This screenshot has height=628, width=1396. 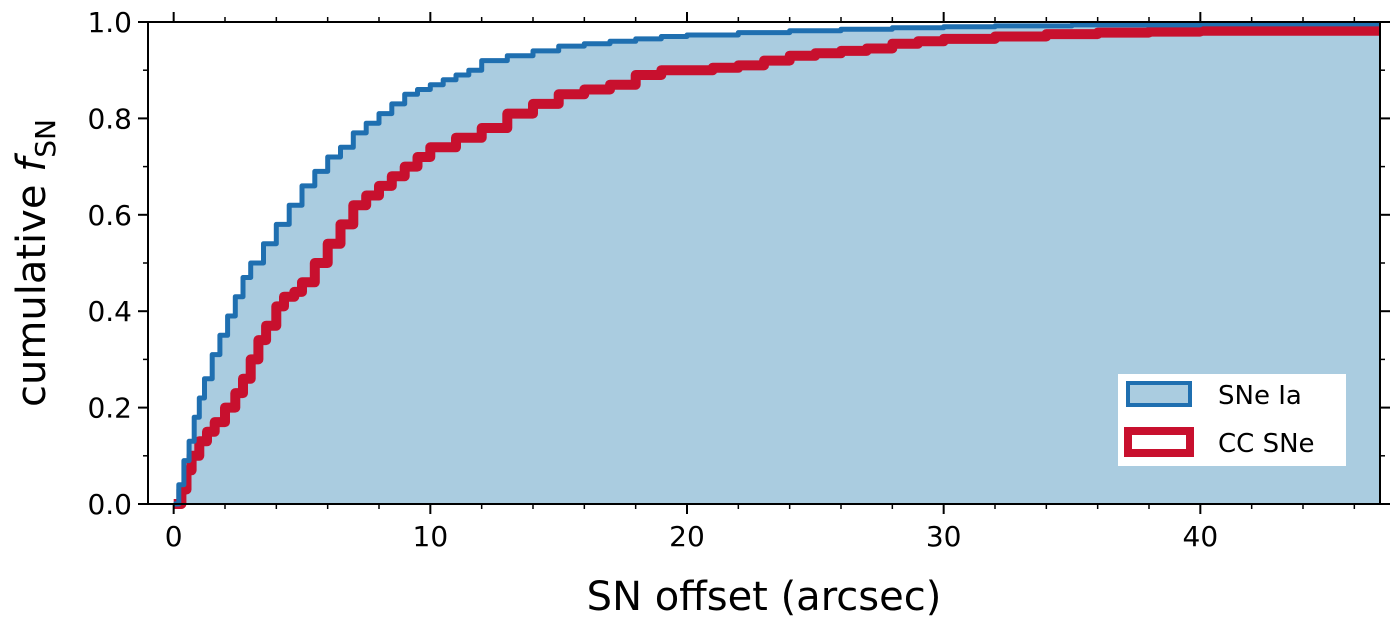 What do you see at coordinates (431, 536) in the screenshot?
I see `x-tick-label: 10` at bounding box center [431, 536].